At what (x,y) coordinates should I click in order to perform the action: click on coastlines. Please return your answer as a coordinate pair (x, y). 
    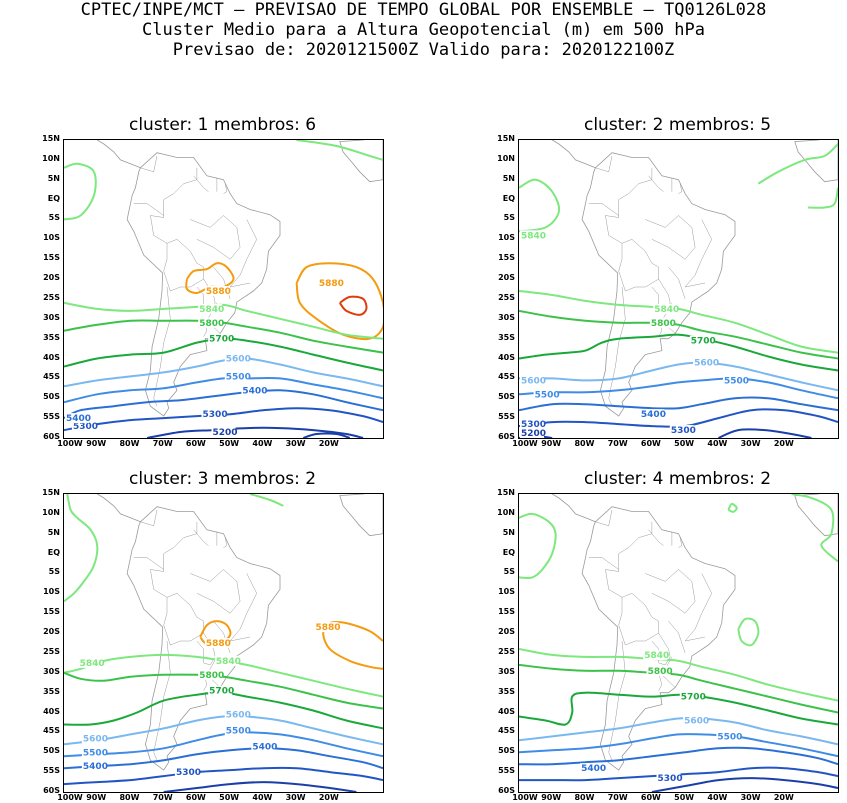
    Looking at the image, I should click on (239, 632).